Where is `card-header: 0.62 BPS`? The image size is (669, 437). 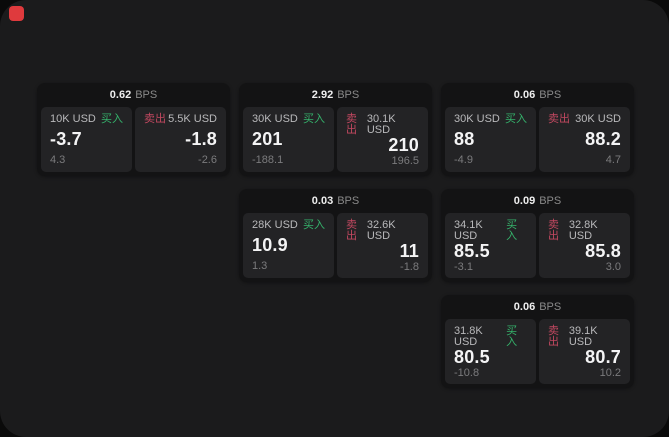
card-header: 0.62 BPS is located at coordinates (133, 95).